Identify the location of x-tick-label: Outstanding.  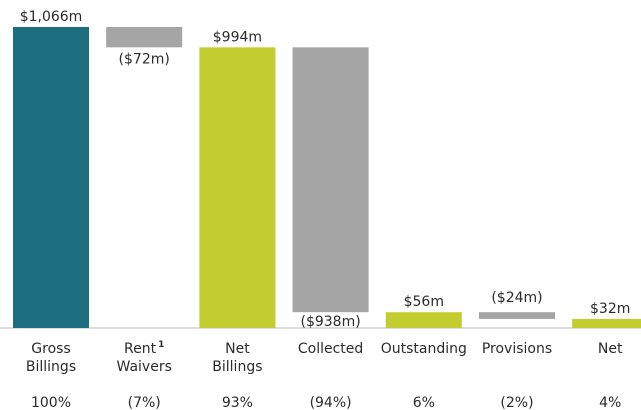
(424, 349).